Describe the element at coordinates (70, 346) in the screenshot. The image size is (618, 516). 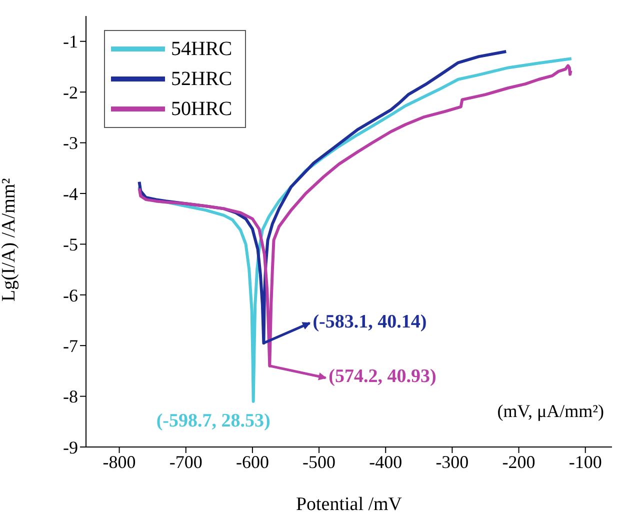
I see `y-tick-label: -7` at that location.